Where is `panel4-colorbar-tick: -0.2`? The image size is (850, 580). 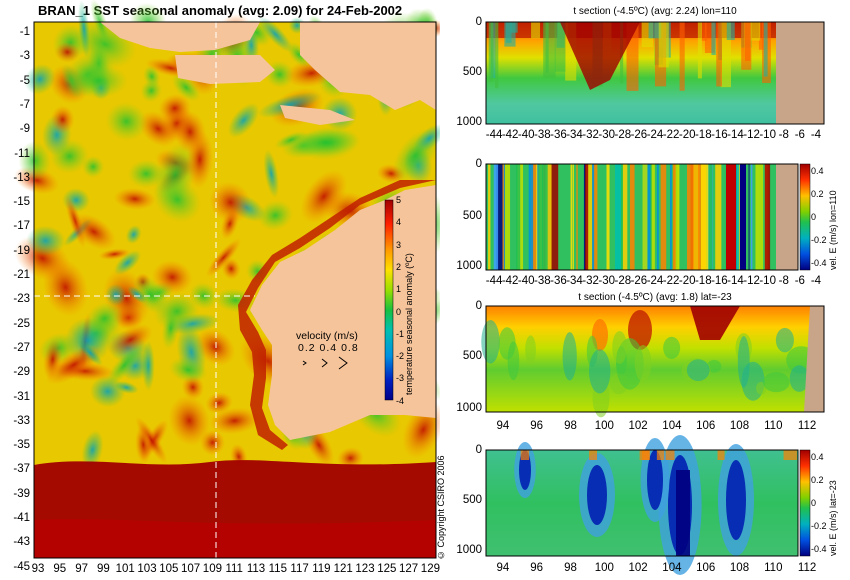 panel4-colorbar-tick: -0.2 is located at coordinates (819, 526).